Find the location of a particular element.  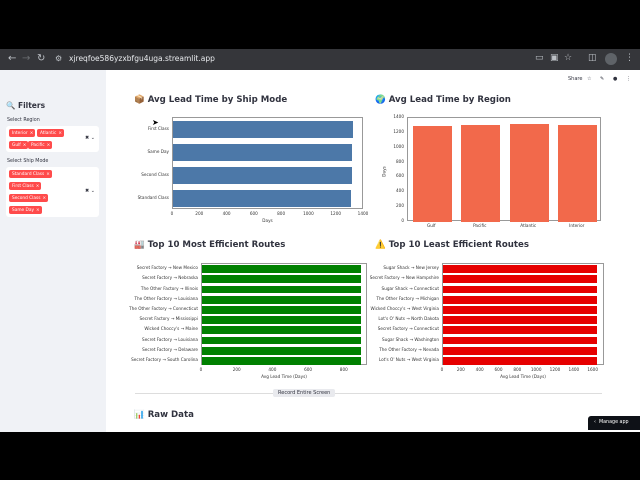

tick-label: 1600 is located at coordinates (593, 369).